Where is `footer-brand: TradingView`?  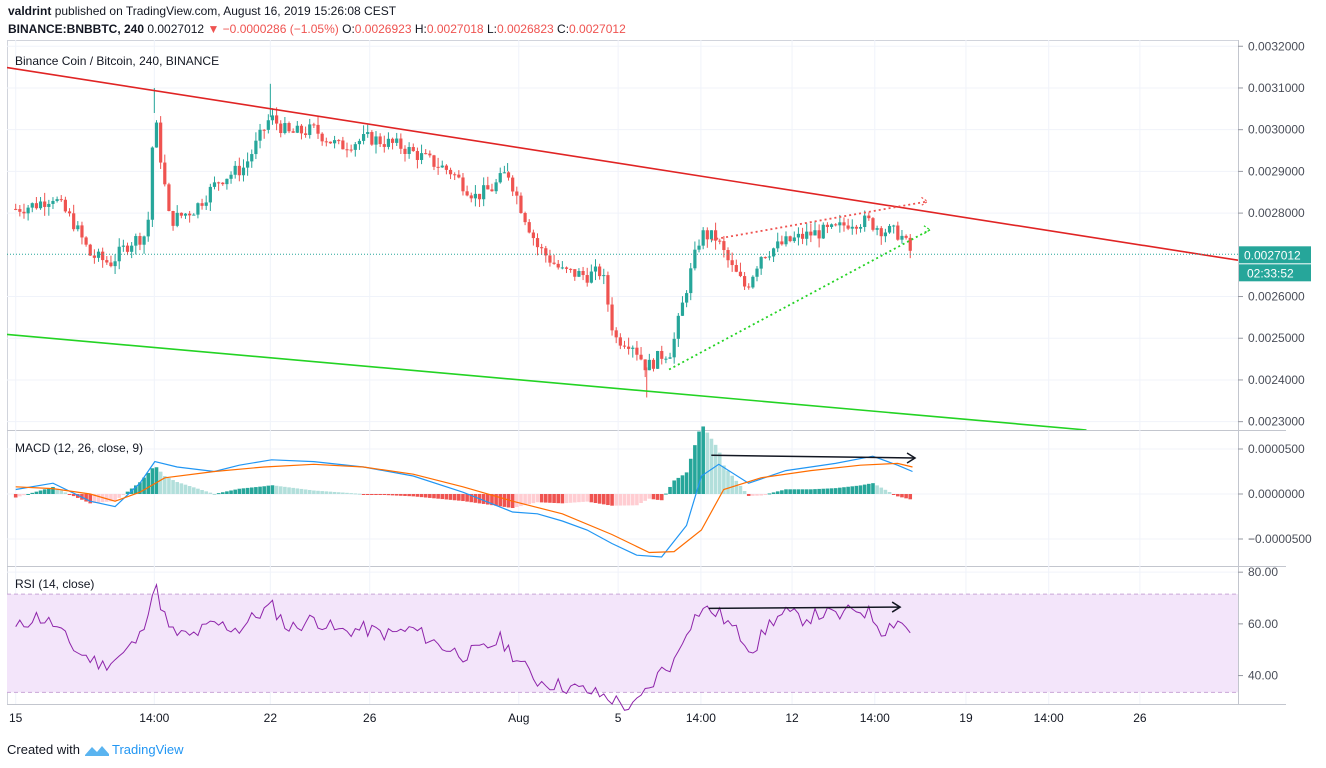
footer-brand: TradingView is located at coordinates (147, 749).